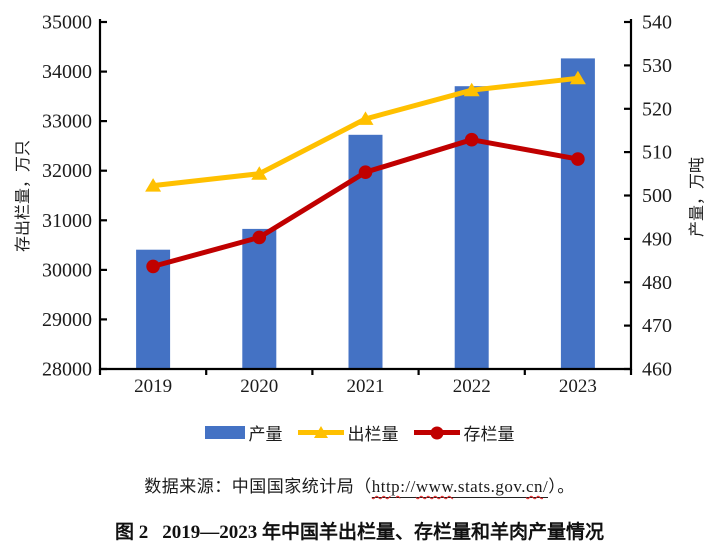 The height and width of the screenshot is (552, 719). I want to click on chart-legend: 产量 出栏量 存栏量, so click(359, 432).